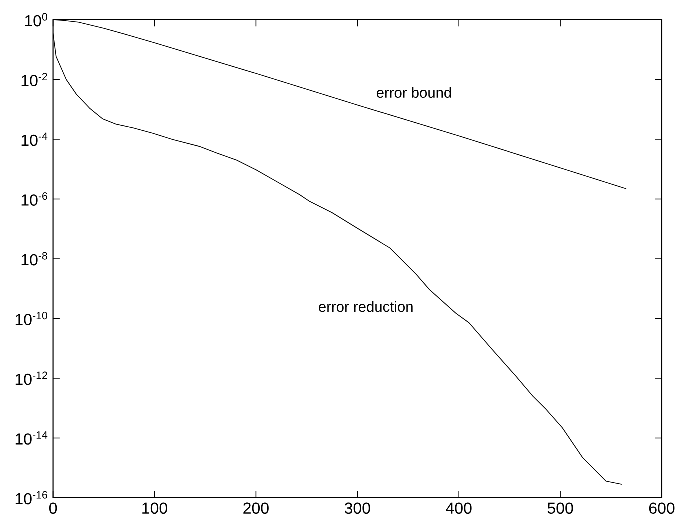  I want to click on x-tick-label: 0, so click(53, 508).